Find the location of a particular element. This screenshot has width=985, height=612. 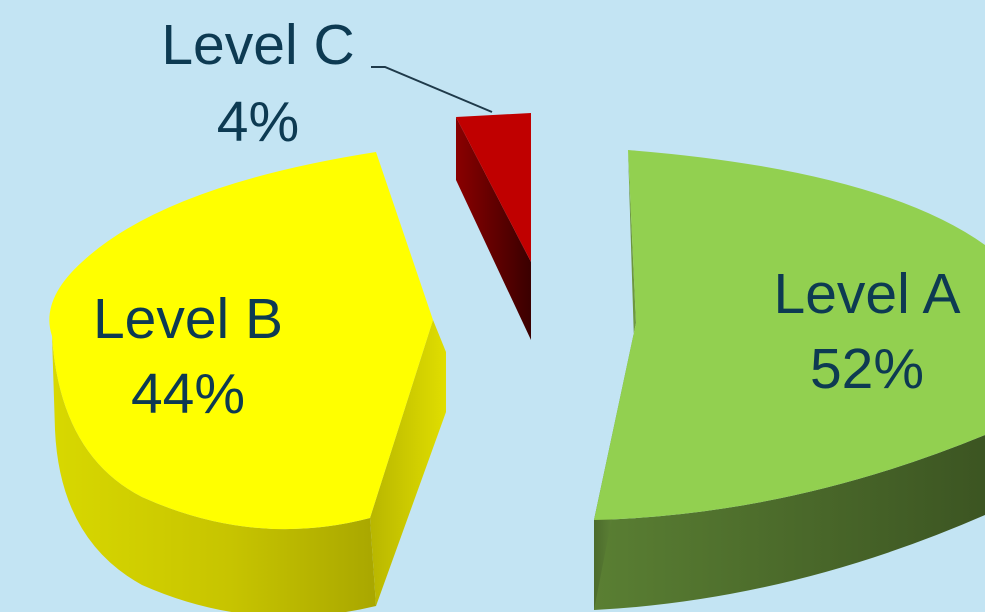

slice-level-b-name: Level B is located at coordinates (188, 319).